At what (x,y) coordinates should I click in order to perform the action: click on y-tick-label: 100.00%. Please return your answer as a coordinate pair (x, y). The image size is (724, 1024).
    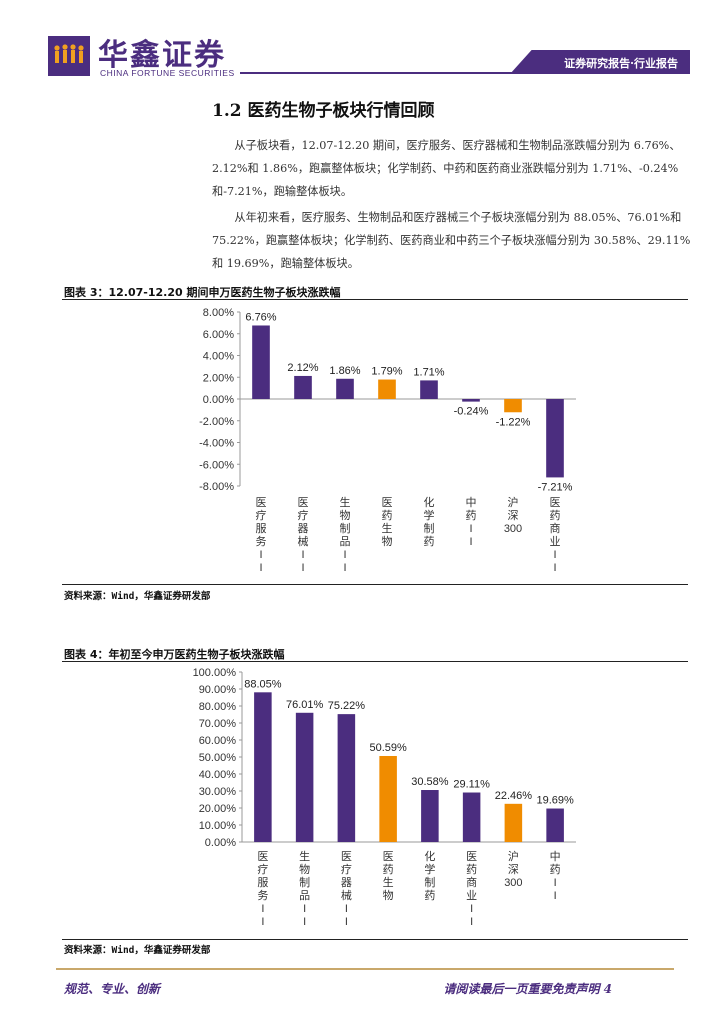
    Looking at the image, I should click on (215, 673).